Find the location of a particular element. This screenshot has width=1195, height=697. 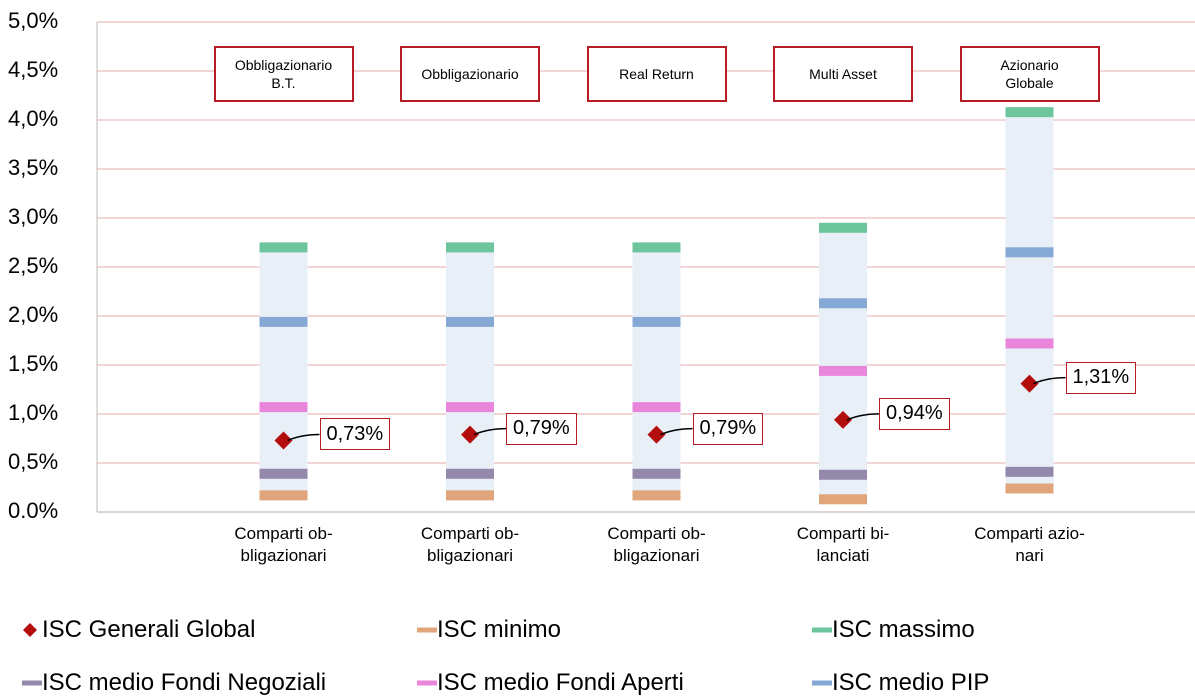

legend-label: ISC medio PIP is located at coordinates (911, 682).